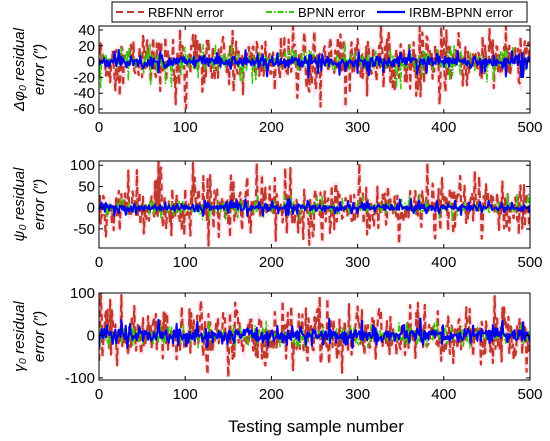 Image resolution: width=550 pixels, height=441 pixels. What do you see at coordinates (19, 336) in the screenshot?
I see `y-axis-label-line1: γ₀ residual` at bounding box center [19, 336].